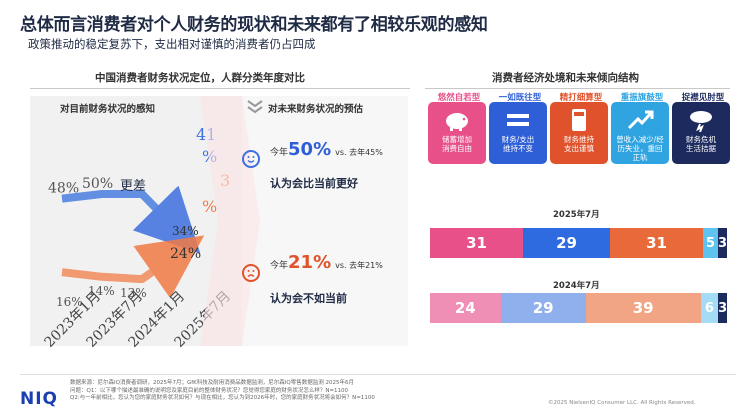 The image size is (756, 416). I want to click on series-line-better, so click(133, 267).